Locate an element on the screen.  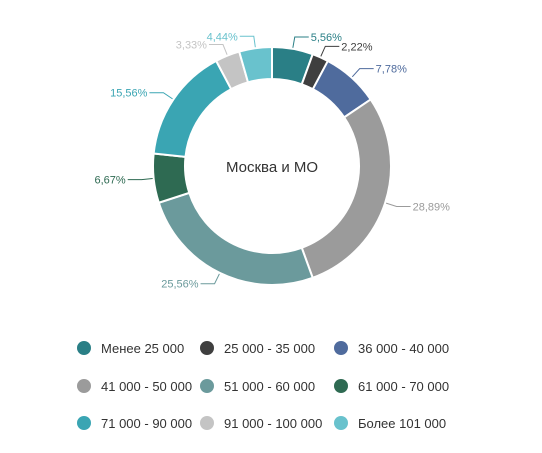
legend-label: 51 000 - 60 000 is located at coordinates (270, 386).